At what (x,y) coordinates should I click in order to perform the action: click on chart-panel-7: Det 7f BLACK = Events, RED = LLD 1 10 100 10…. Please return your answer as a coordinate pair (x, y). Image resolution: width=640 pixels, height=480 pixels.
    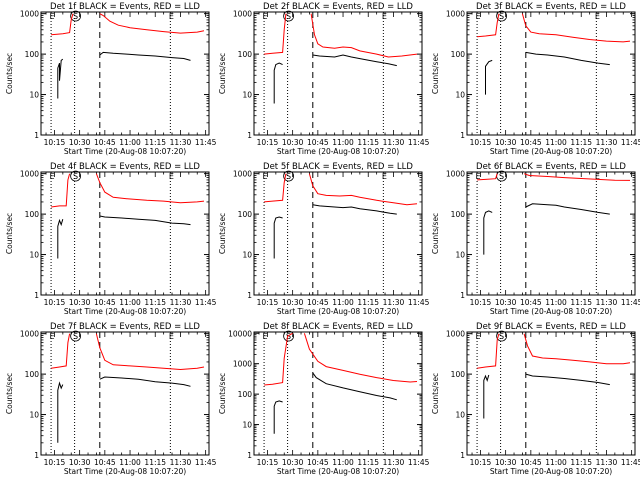
    Looking at the image, I should click on (111, 399).